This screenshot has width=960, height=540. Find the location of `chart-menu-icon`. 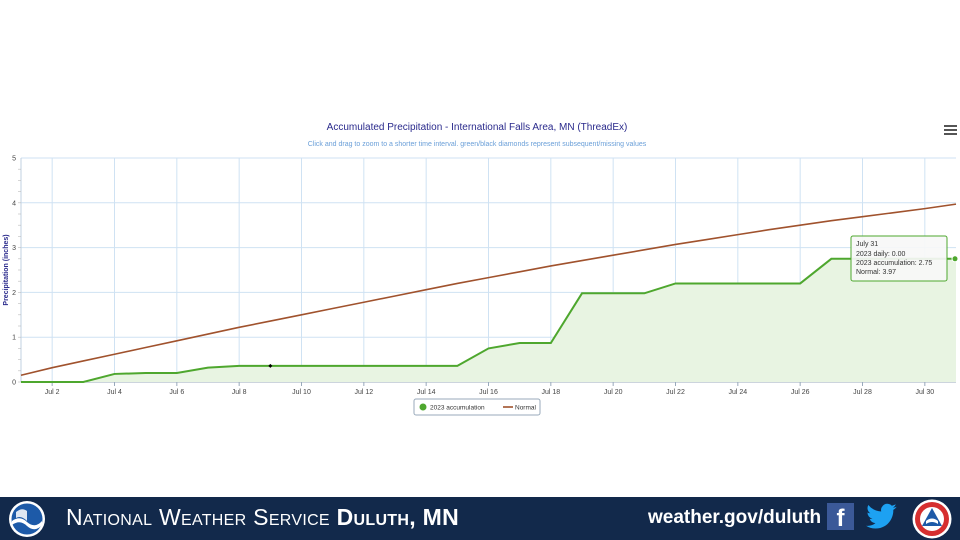

chart-menu-icon is located at coordinates (950, 130).